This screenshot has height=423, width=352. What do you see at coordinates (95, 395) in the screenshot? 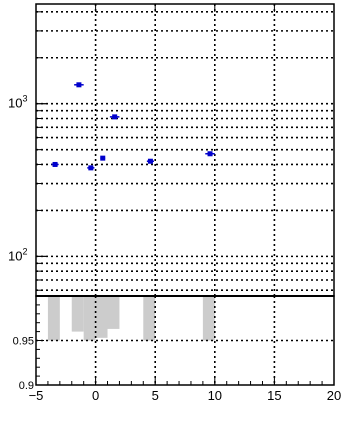
I see `x-tick-label: 0` at bounding box center [95, 395].